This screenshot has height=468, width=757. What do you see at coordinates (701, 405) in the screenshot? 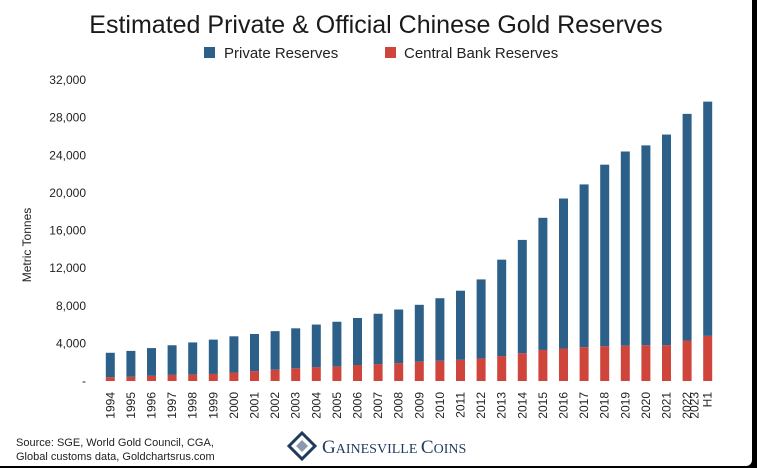
I see `x-tick-label: 2023H1` at bounding box center [701, 405].